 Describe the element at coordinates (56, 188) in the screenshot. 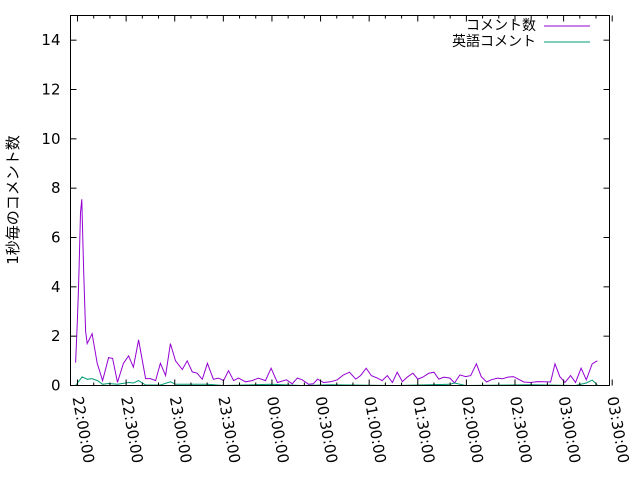

I see `y-tick-label: 8` at that location.